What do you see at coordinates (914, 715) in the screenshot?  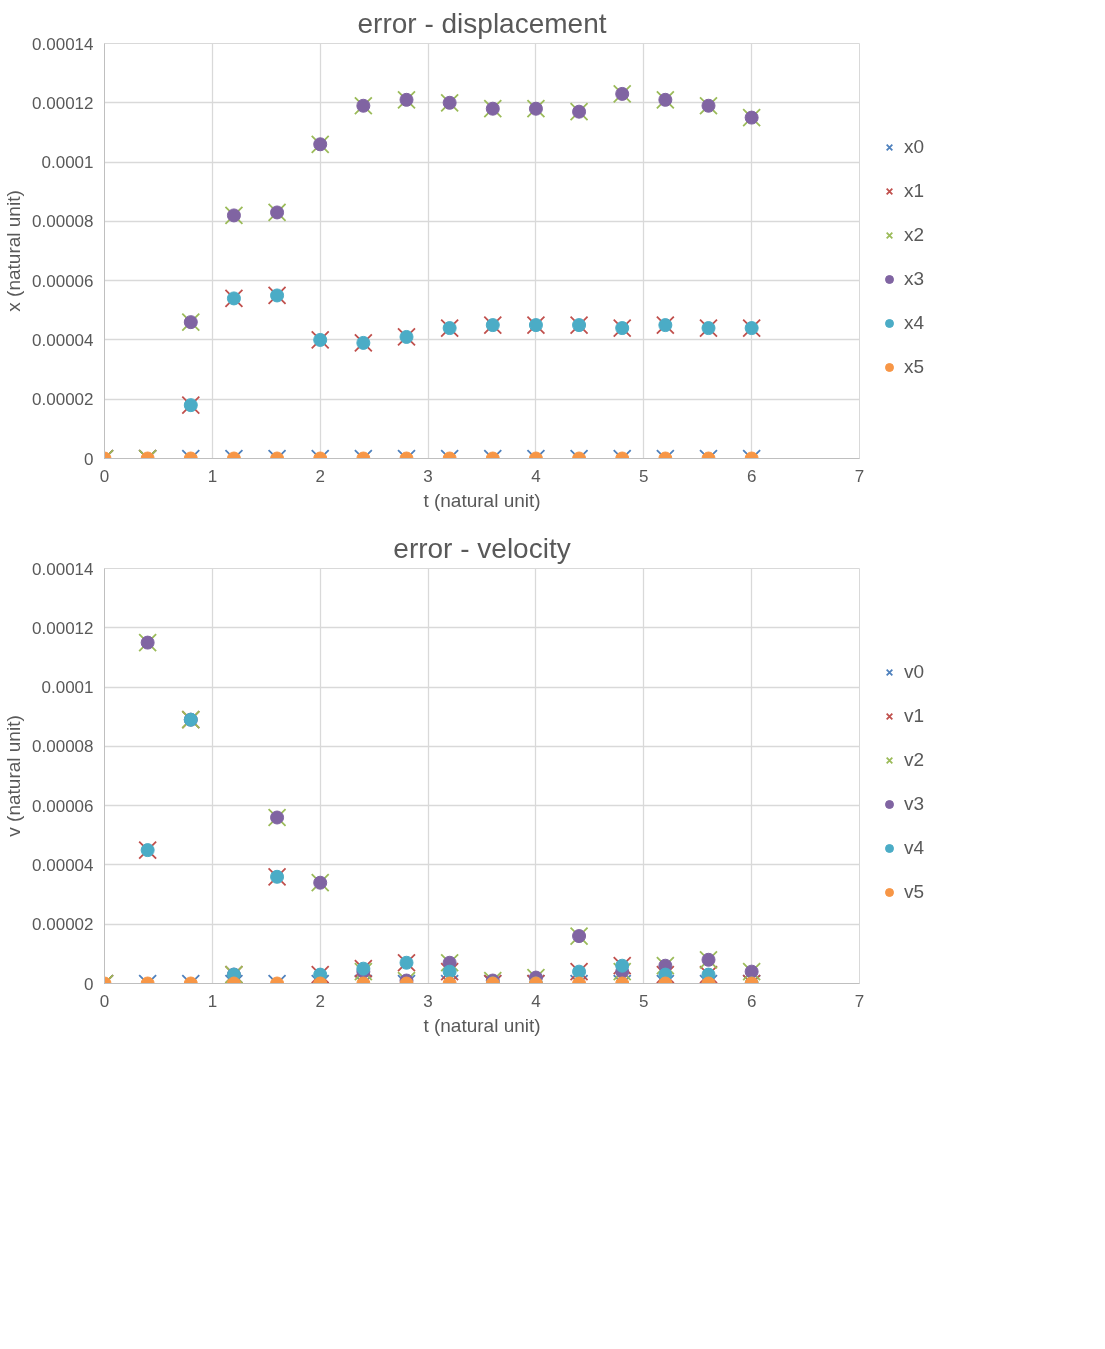 I see `legend-label: v1` at bounding box center [914, 715].